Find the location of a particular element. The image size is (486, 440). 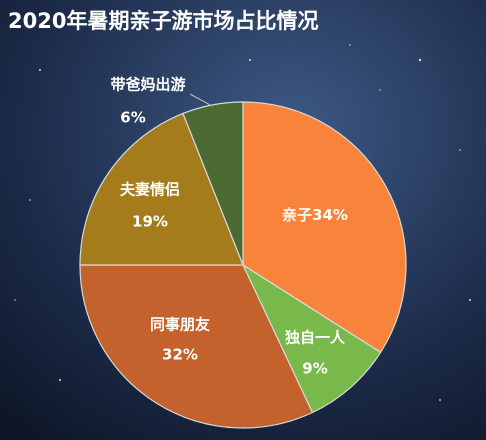

leader-line is located at coordinates (201, 100).